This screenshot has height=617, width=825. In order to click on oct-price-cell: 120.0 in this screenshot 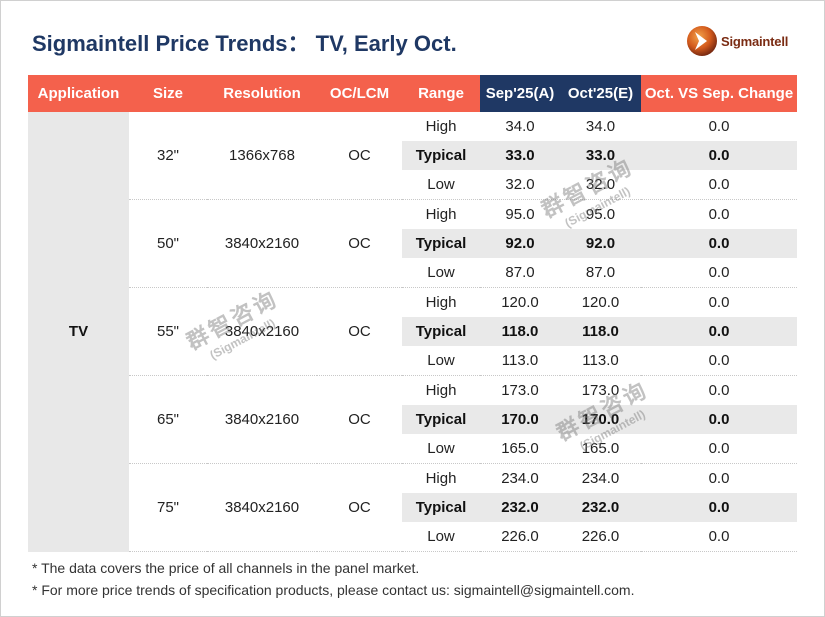, I will do `click(600, 302)`.